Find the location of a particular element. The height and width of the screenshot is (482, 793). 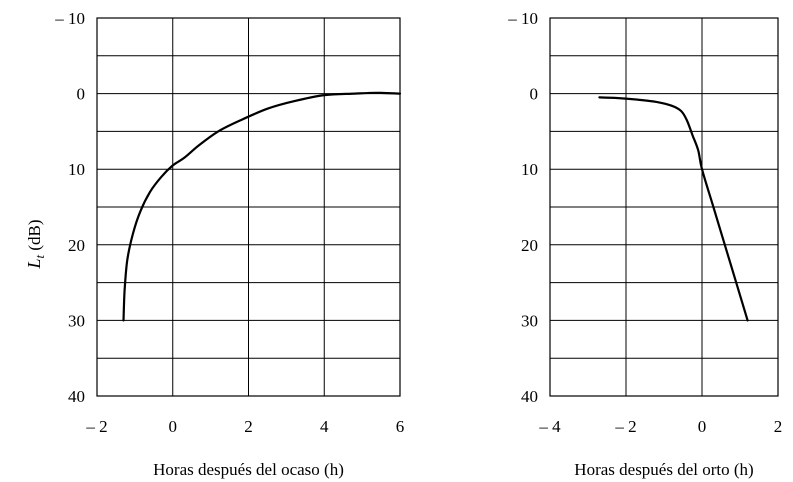

y-axis-subscript: t is located at coordinates (39, 257).